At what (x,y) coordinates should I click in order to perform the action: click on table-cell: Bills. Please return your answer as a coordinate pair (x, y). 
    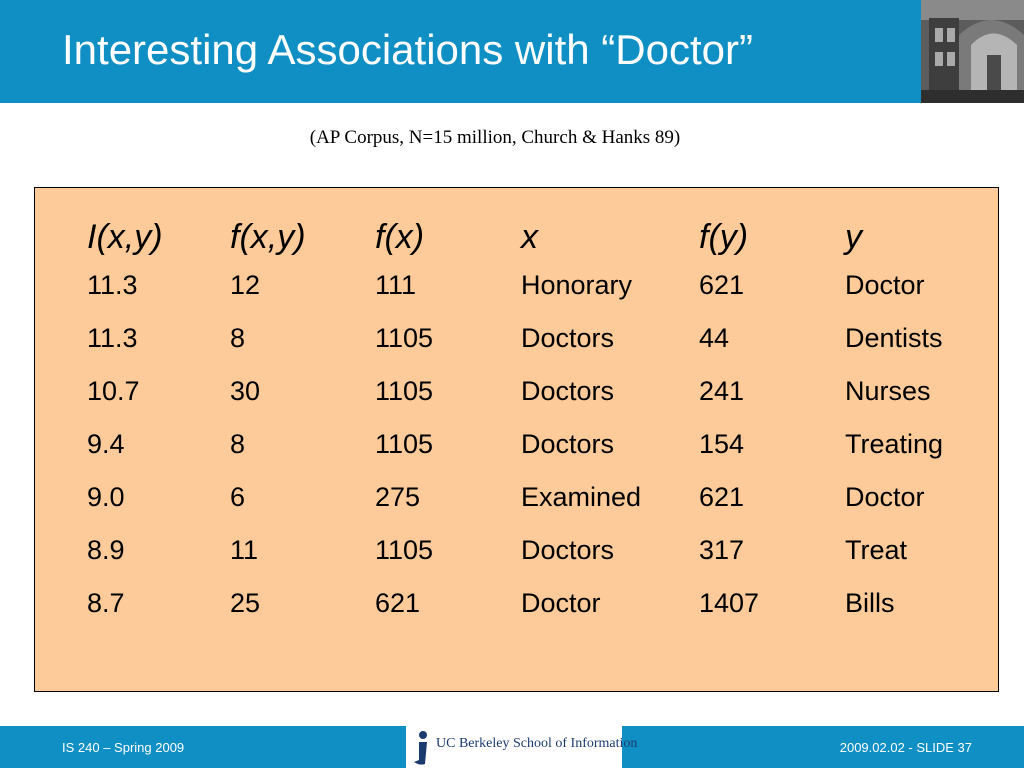
    Looking at the image, I should click on (870, 603).